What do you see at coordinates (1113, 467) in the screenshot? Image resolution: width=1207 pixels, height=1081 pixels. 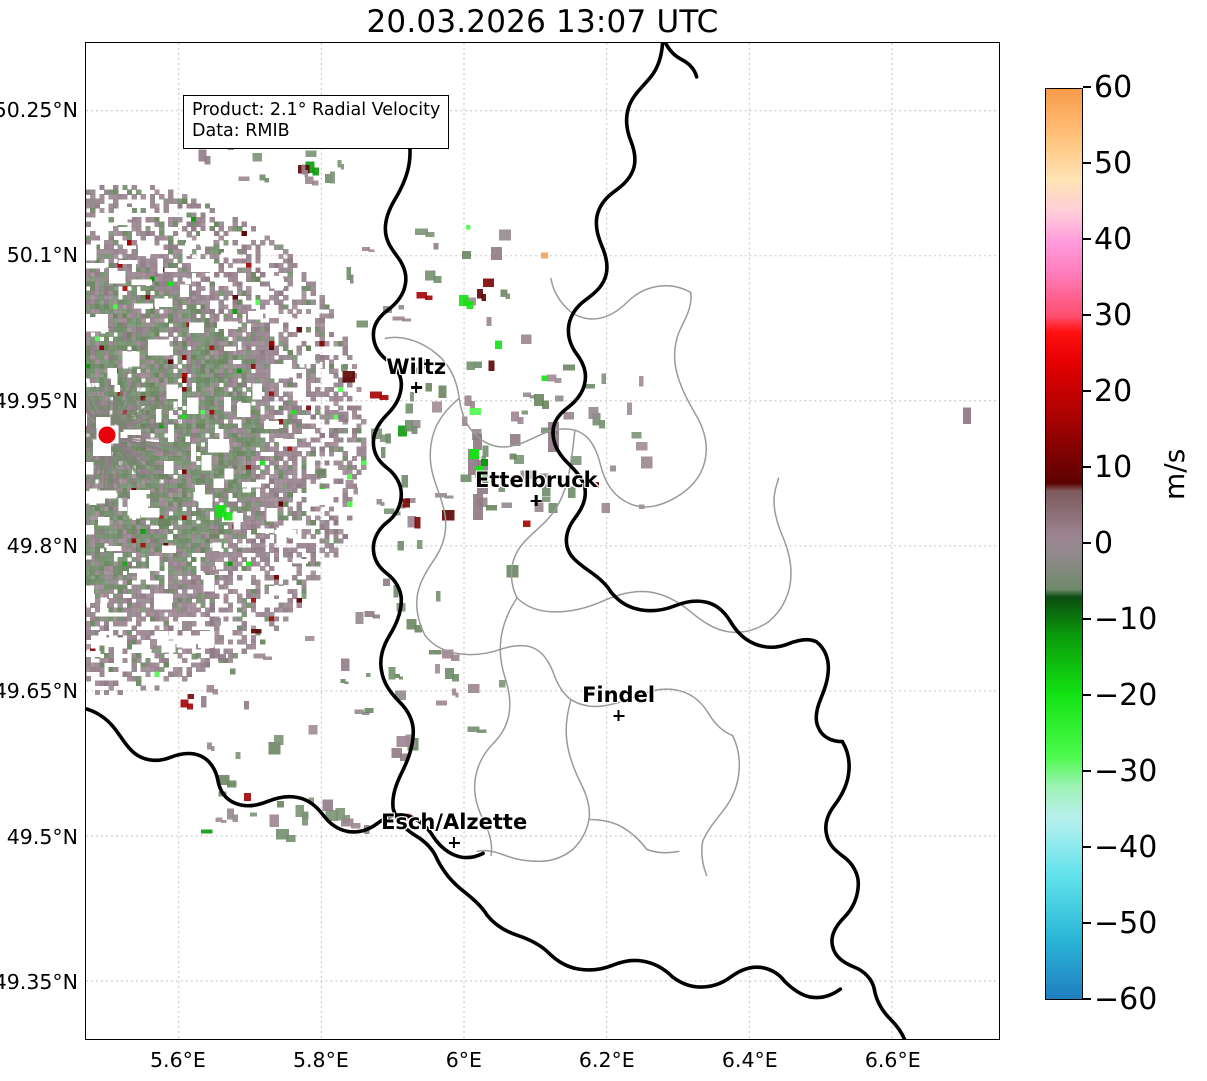 I see `colorbar-tick-label: 10` at bounding box center [1113, 467].